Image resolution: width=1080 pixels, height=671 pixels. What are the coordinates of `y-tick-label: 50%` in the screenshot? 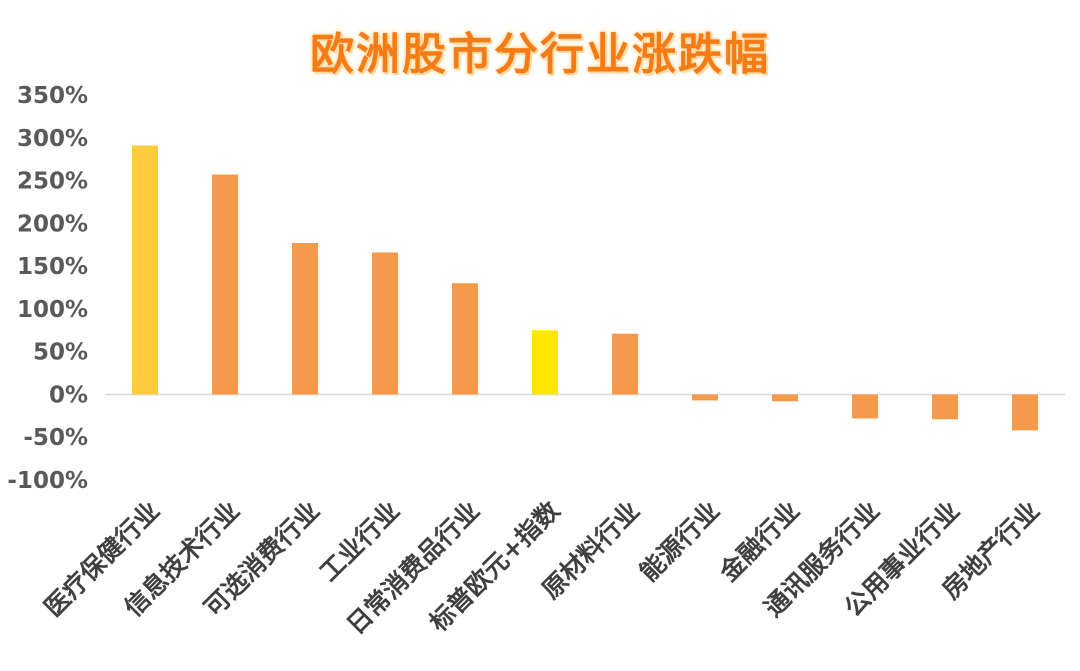 It's located at (60, 353).